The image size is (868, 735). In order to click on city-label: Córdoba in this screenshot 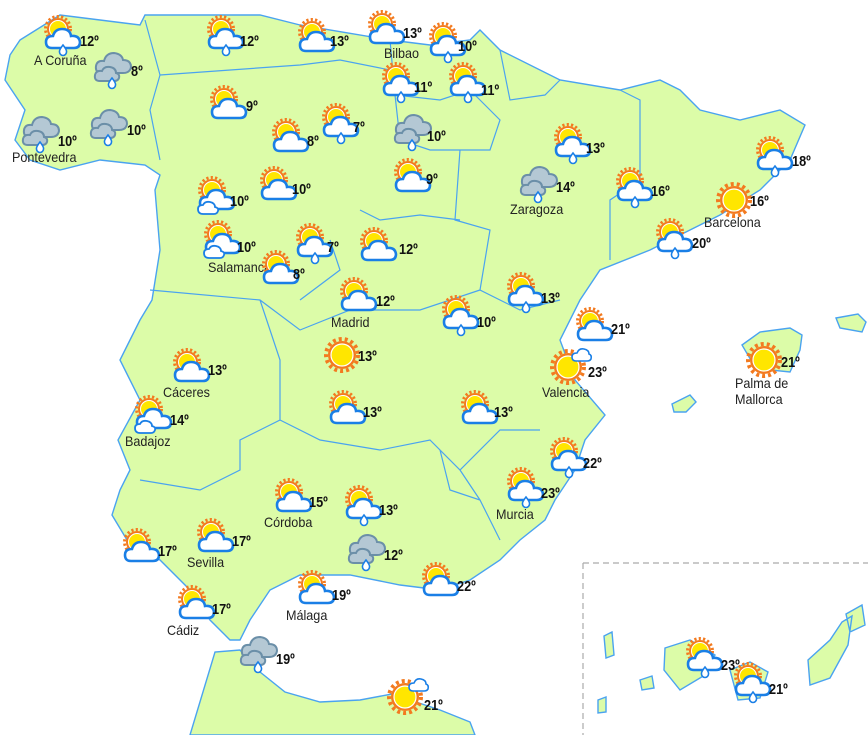, I will do `click(288, 522)`.